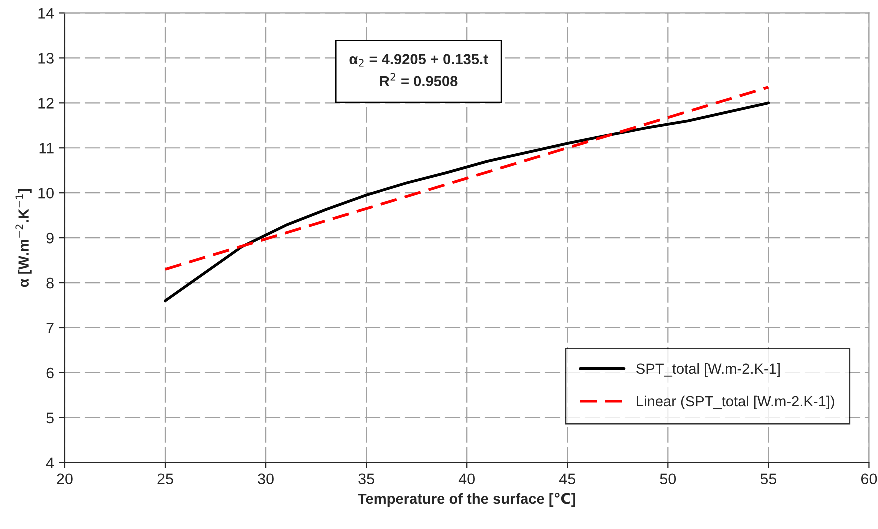 The height and width of the screenshot is (529, 878). What do you see at coordinates (47, 148) in the screenshot?
I see `y-tick-label: 11` at bounding box center [47, 148].